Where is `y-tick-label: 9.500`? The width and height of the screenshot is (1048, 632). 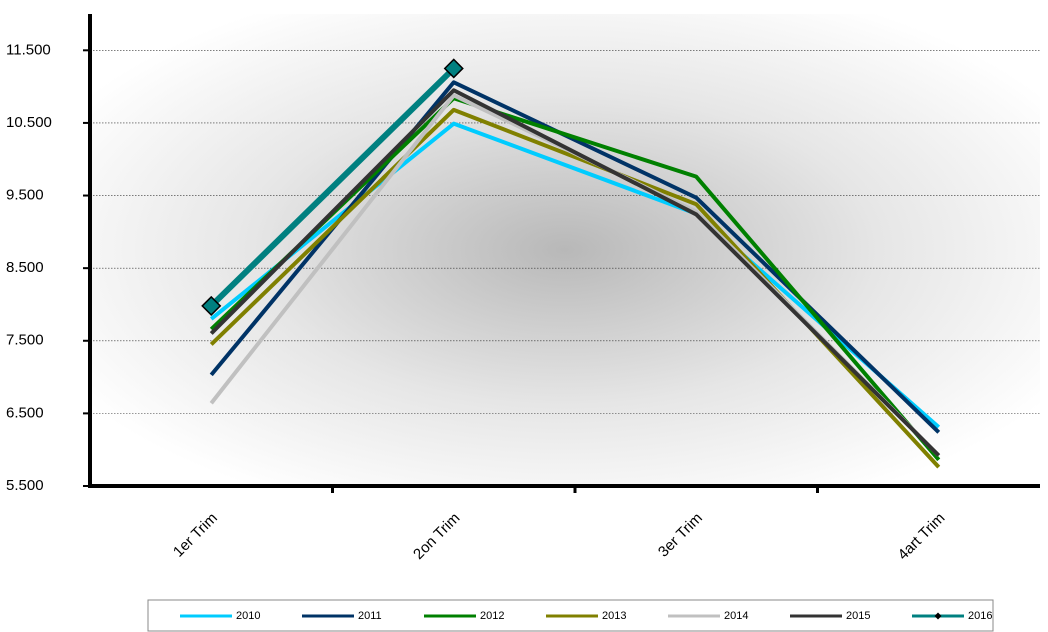 y-tick-label: 9.500 is located at coordinates (25, 195).